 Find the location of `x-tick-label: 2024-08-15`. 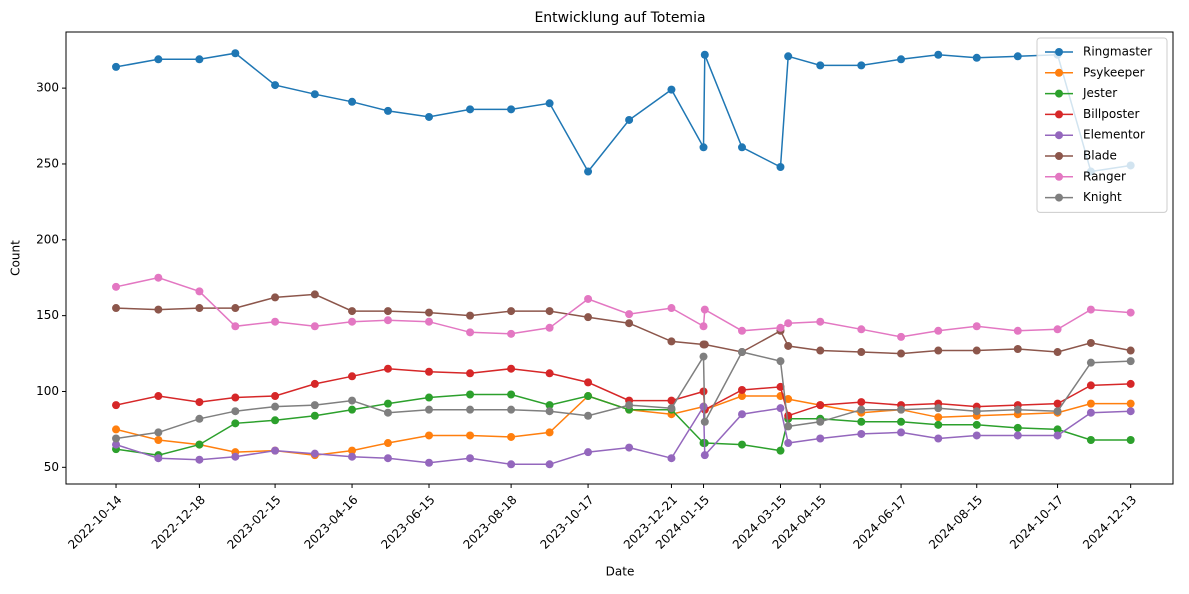

x-tick-label: 2024-08-15 is located at coordinates (955, 522).